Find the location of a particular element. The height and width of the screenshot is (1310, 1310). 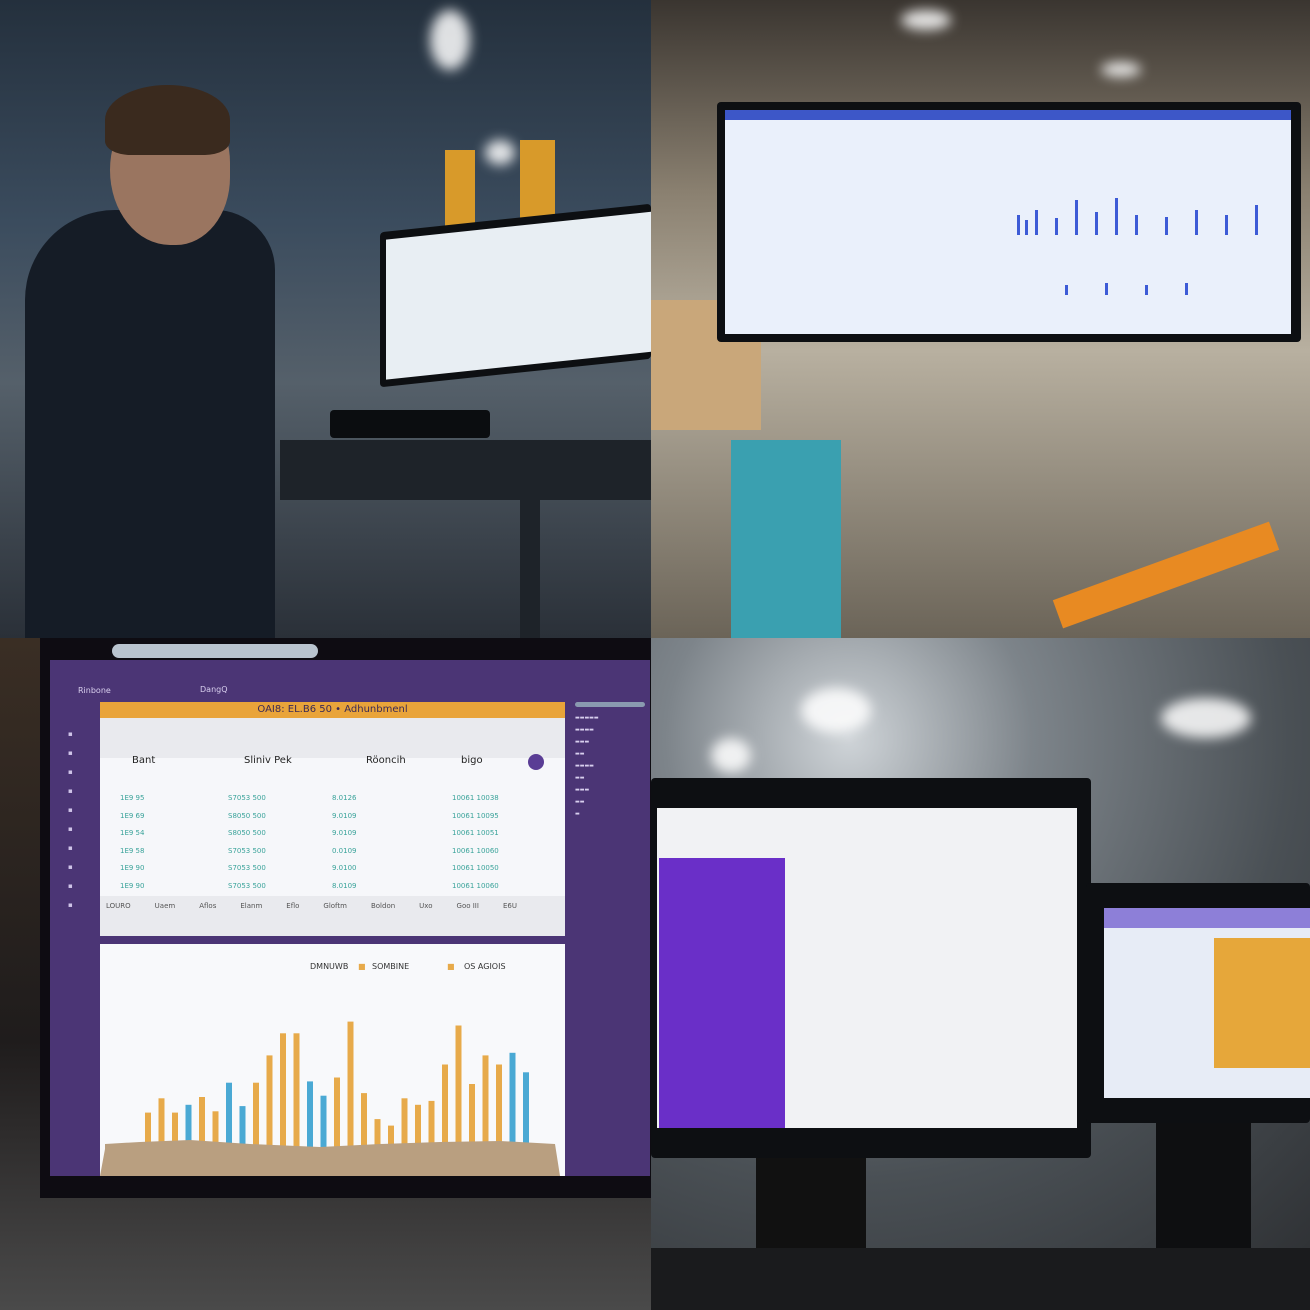

column-header: Sliniv Pek is located at coordinates (268, 760).